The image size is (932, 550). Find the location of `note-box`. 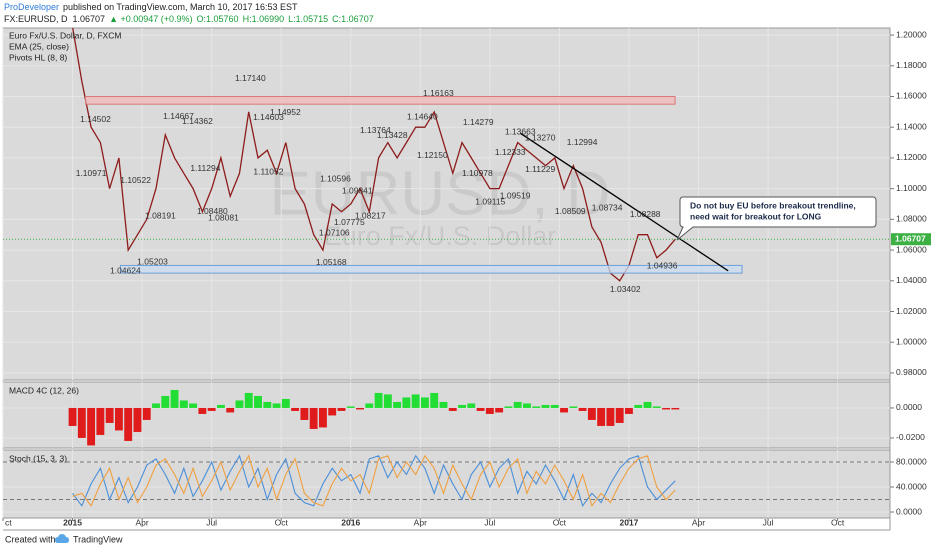

note-box is located at coordinates (776, 218).